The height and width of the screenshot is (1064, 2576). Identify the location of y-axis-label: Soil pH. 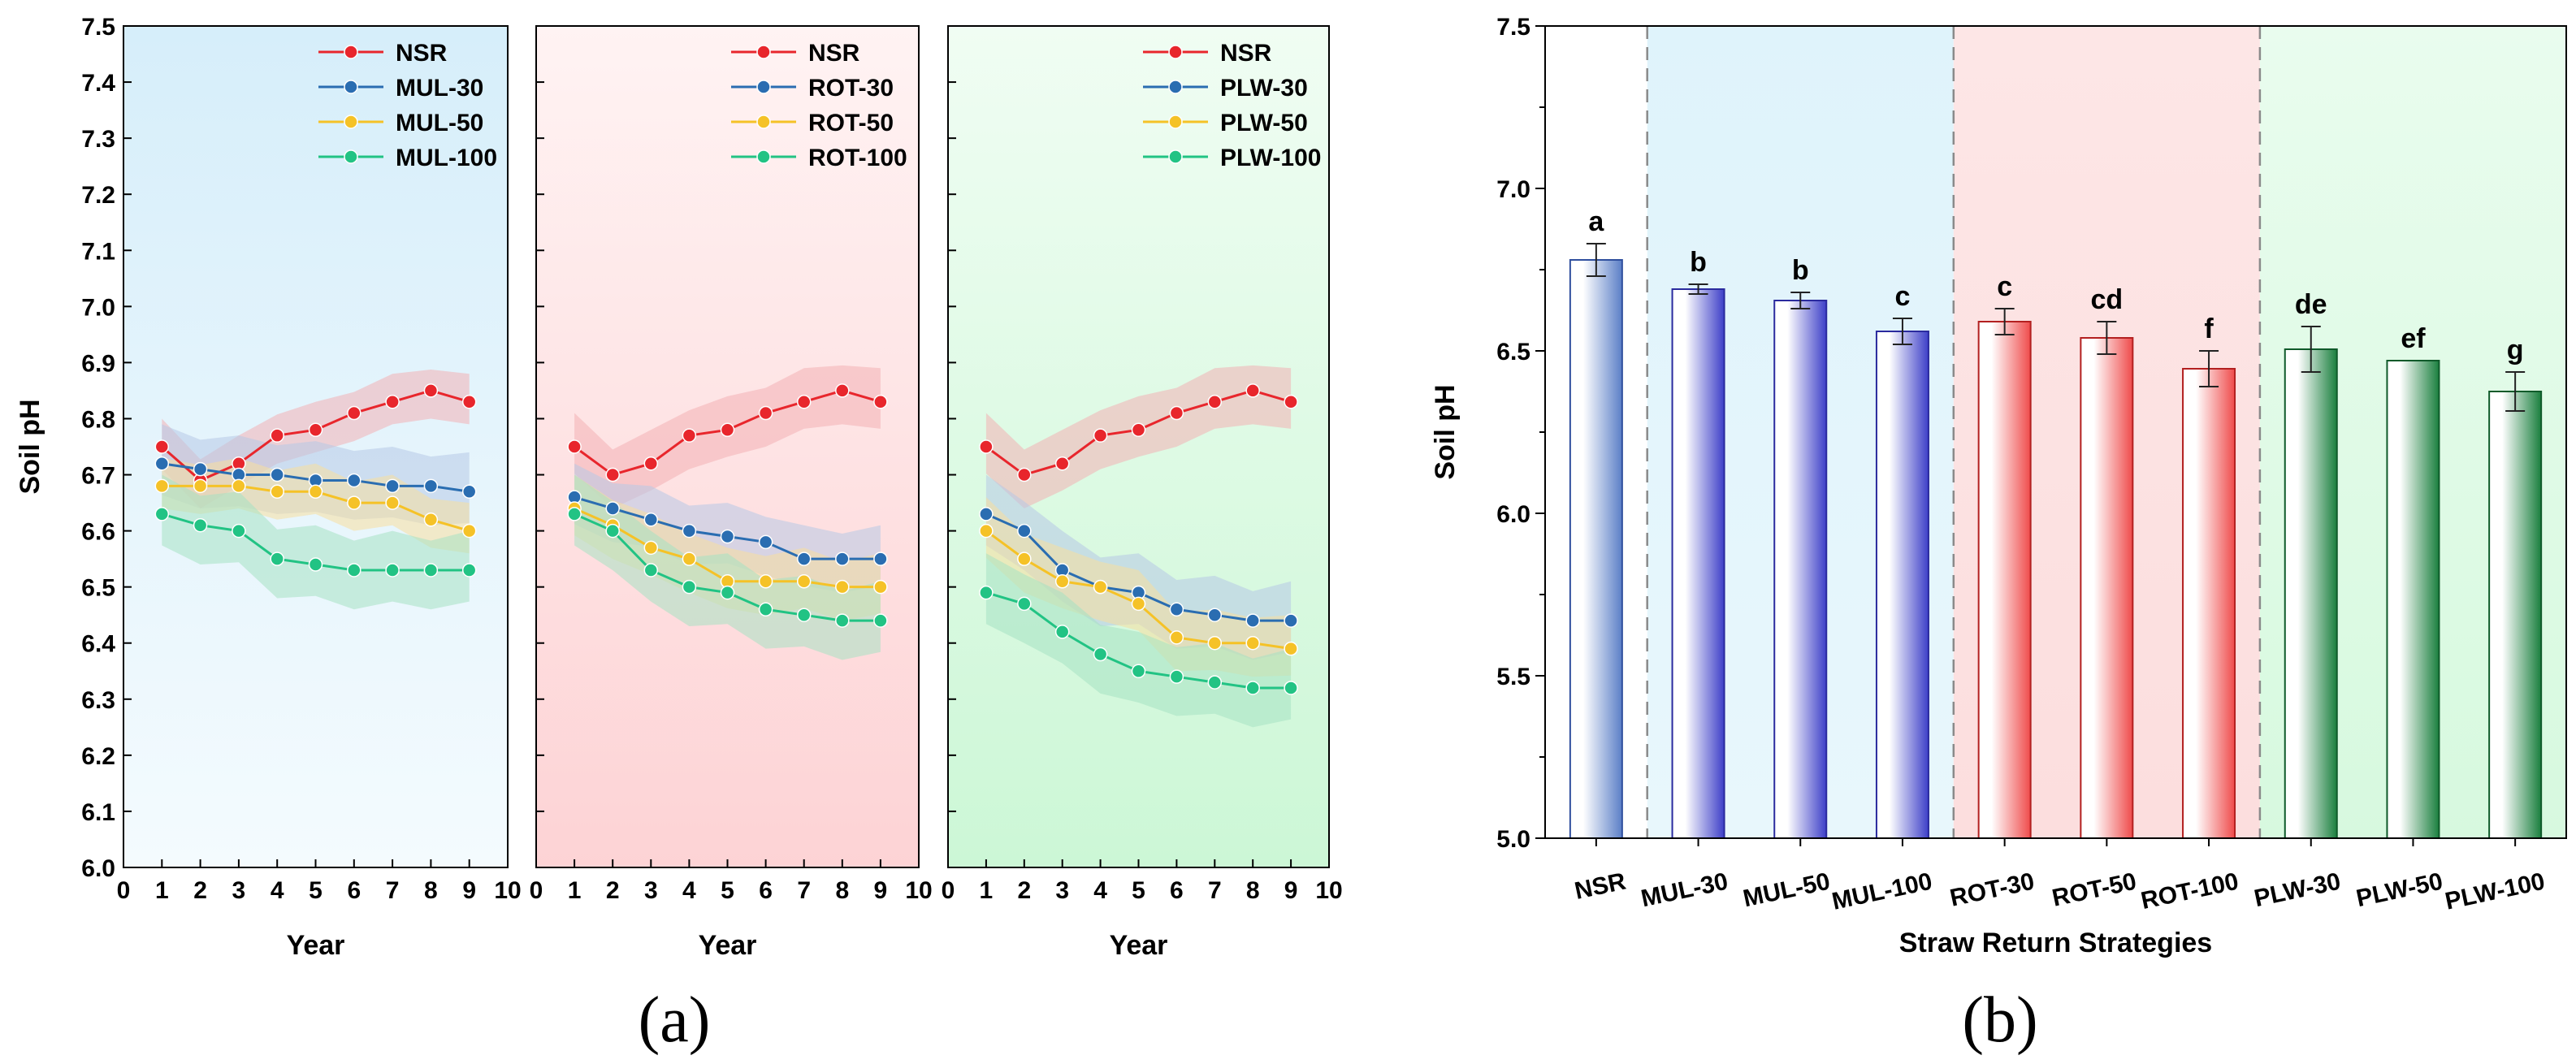
(1445, 432).